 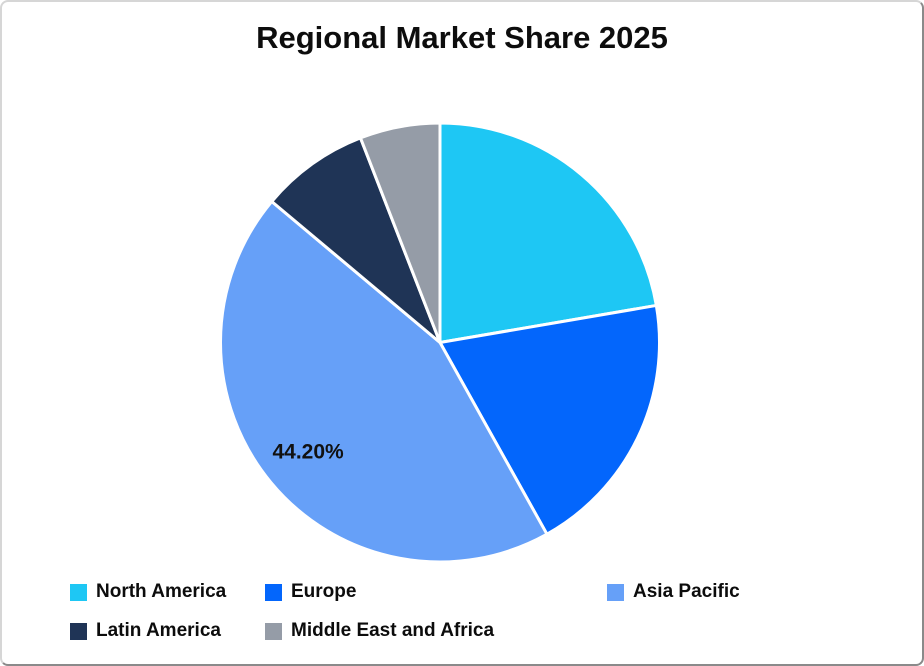 I want to click on legend-item-asia-pacific: Asia Pacific, so click(x=673, y=592).